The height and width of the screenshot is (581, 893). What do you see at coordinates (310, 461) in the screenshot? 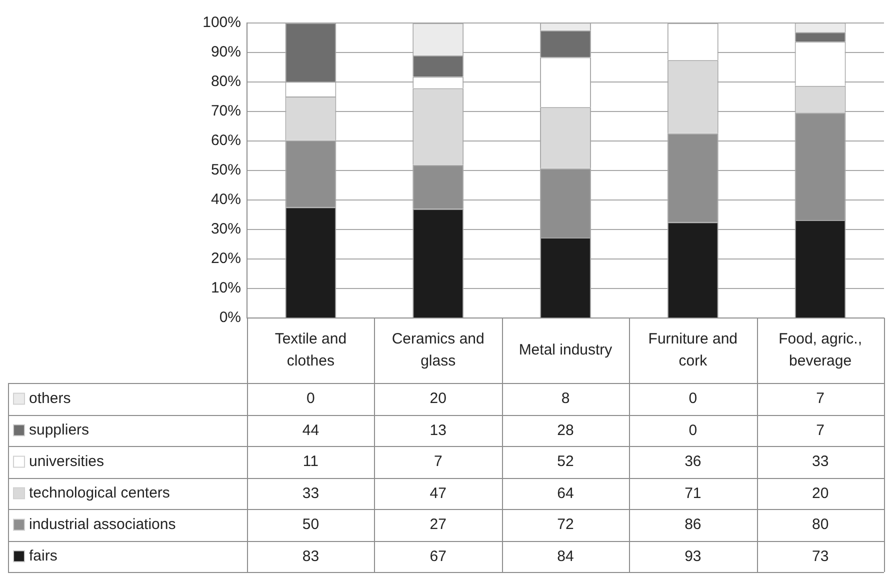
I see `text: 11` at bounding box center [310, 461].